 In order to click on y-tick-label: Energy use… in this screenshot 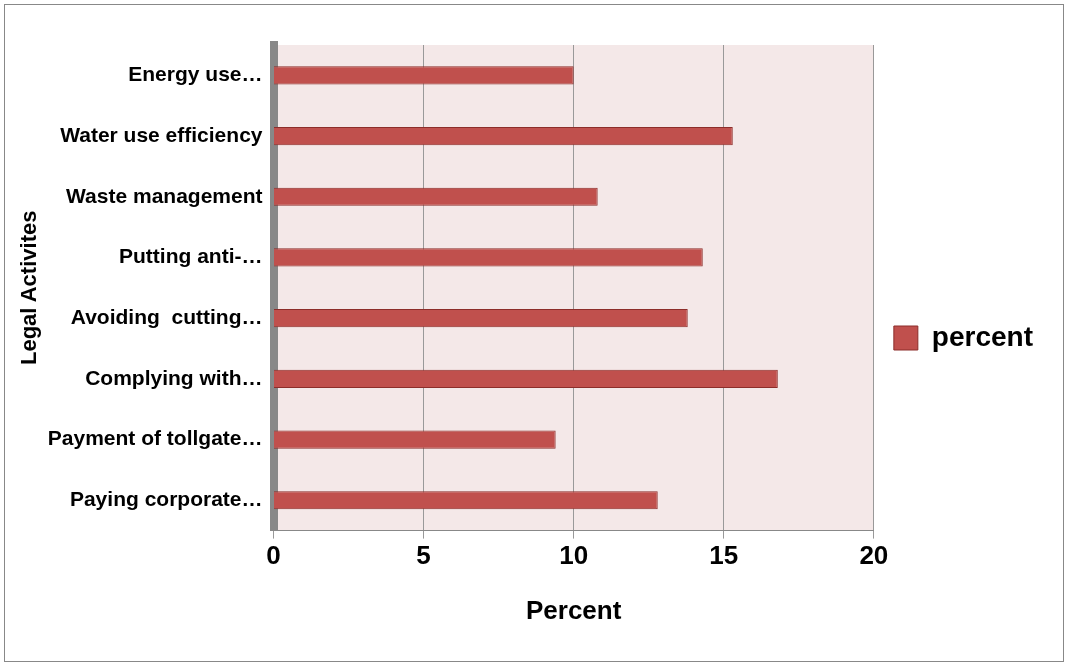, I will do `click(195, 74)`.